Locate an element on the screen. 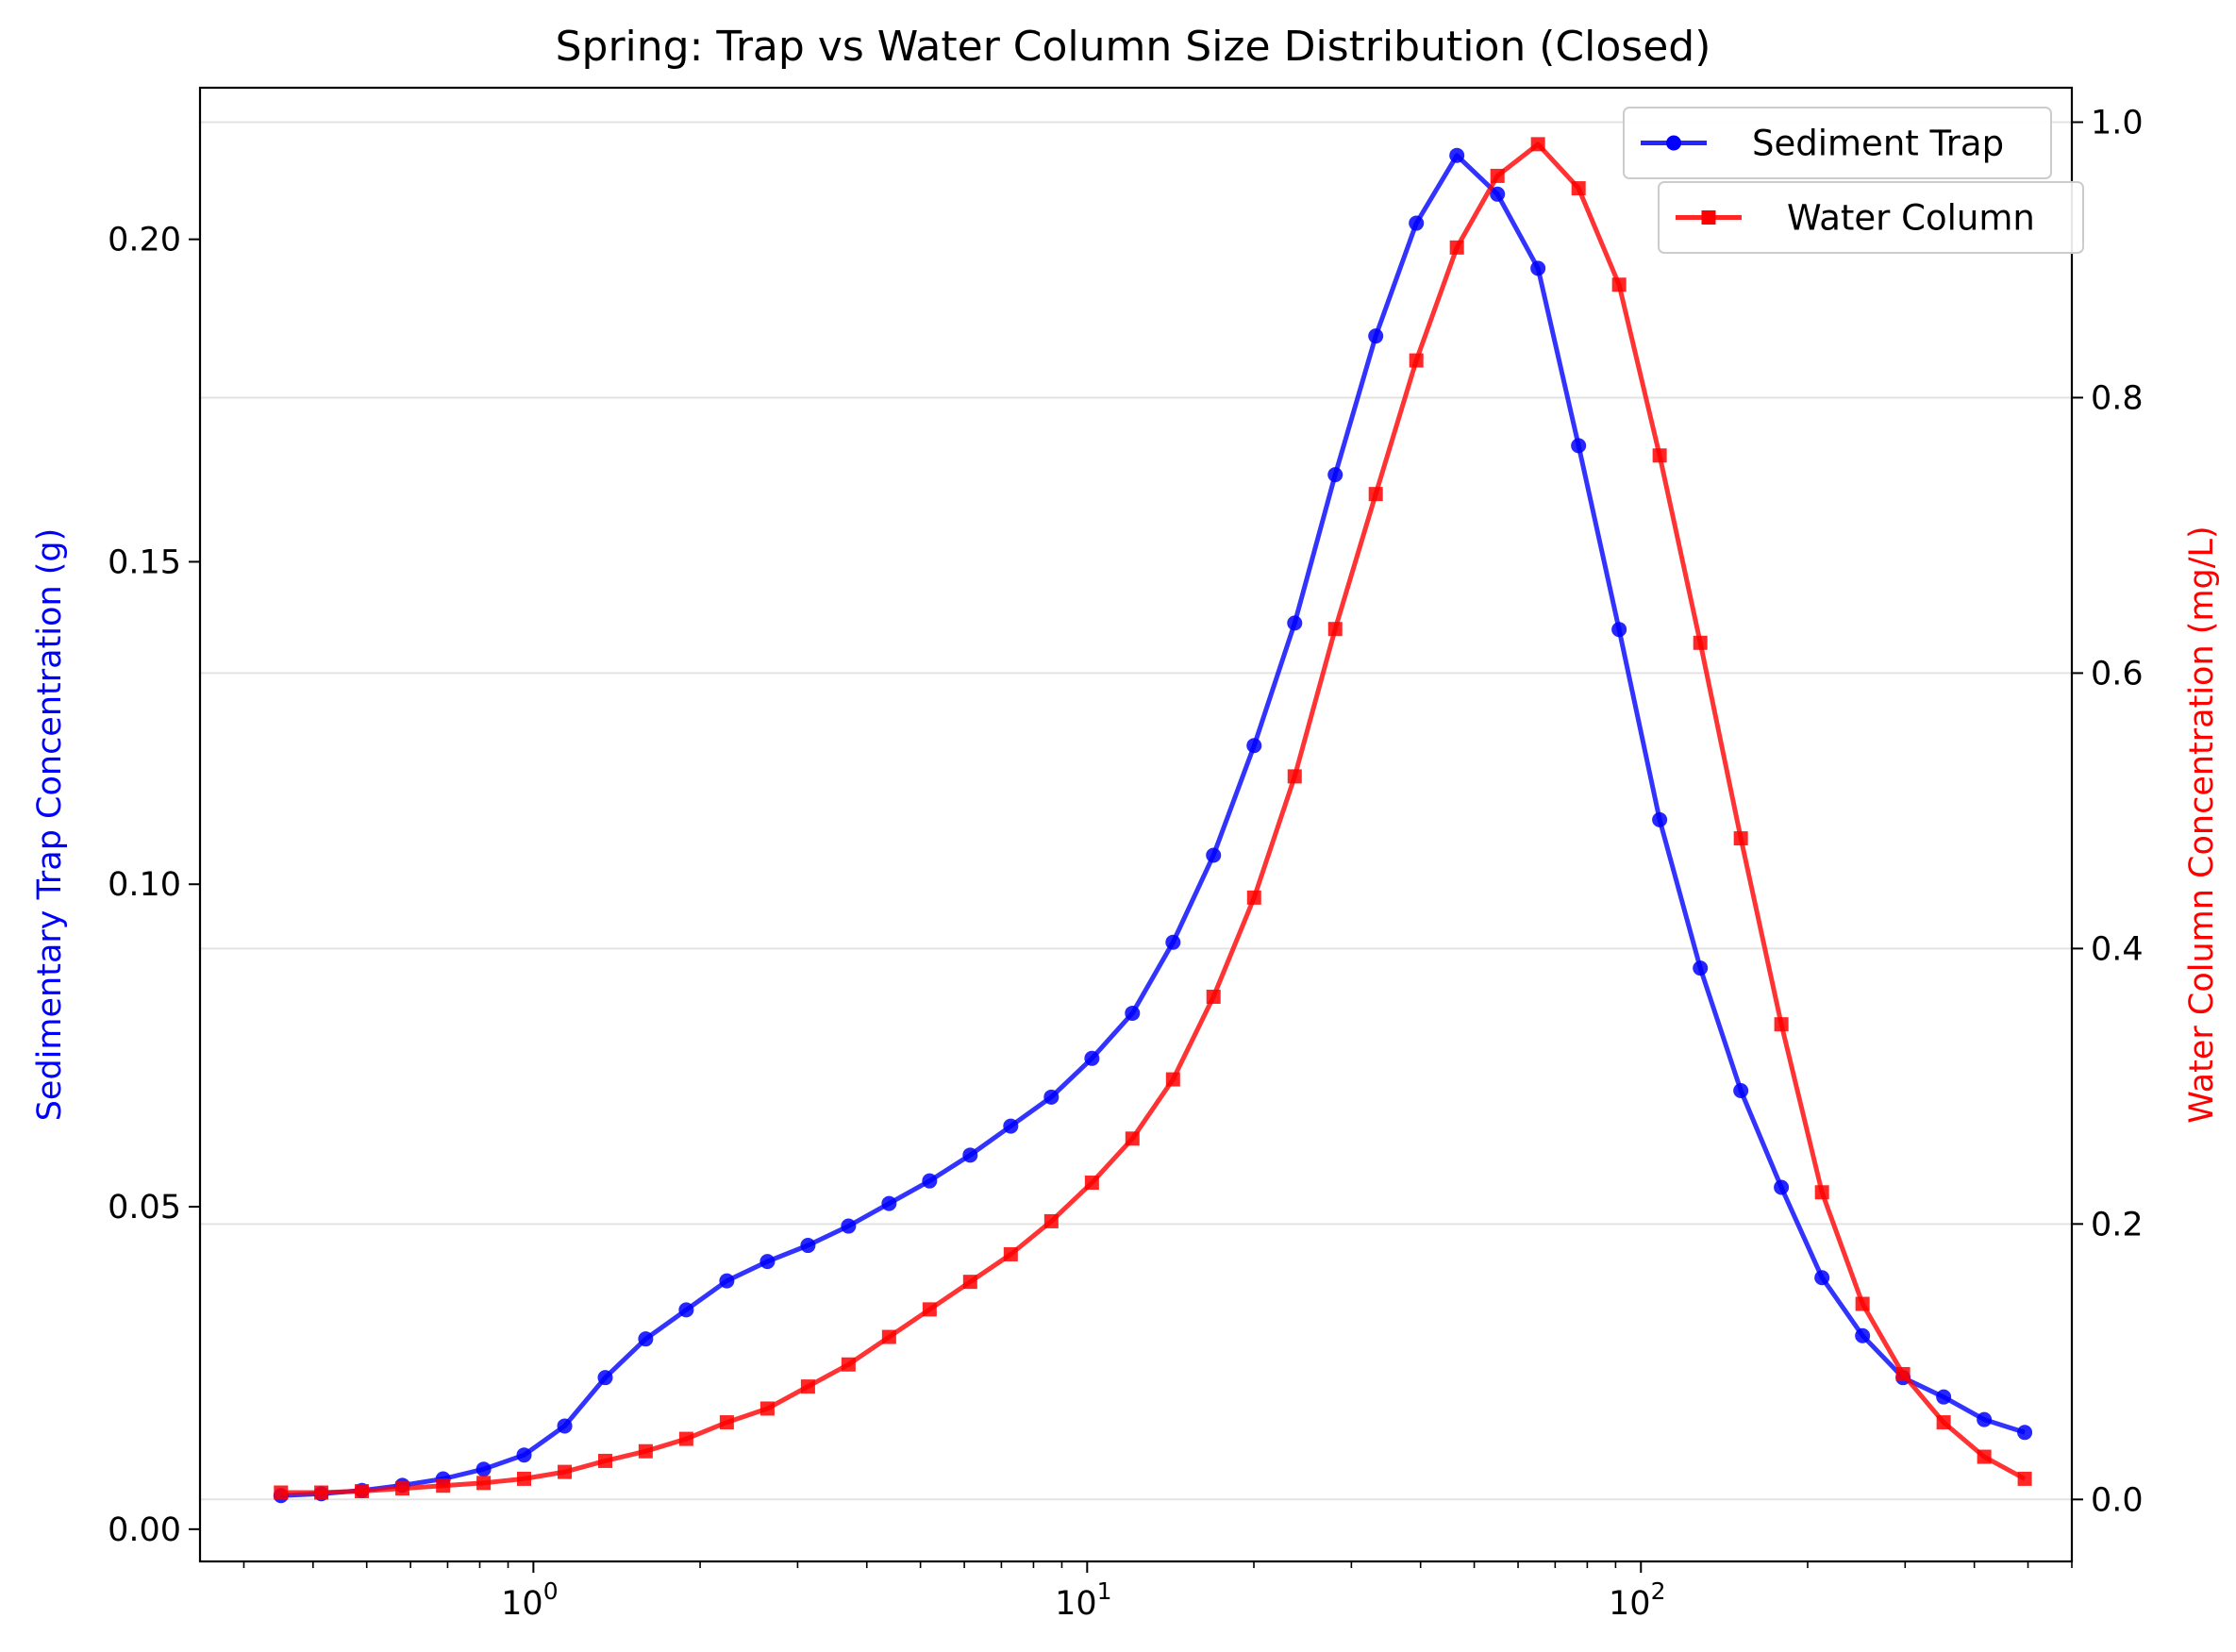  legend-entry: Water Column is located at coordinates (1871, 217).